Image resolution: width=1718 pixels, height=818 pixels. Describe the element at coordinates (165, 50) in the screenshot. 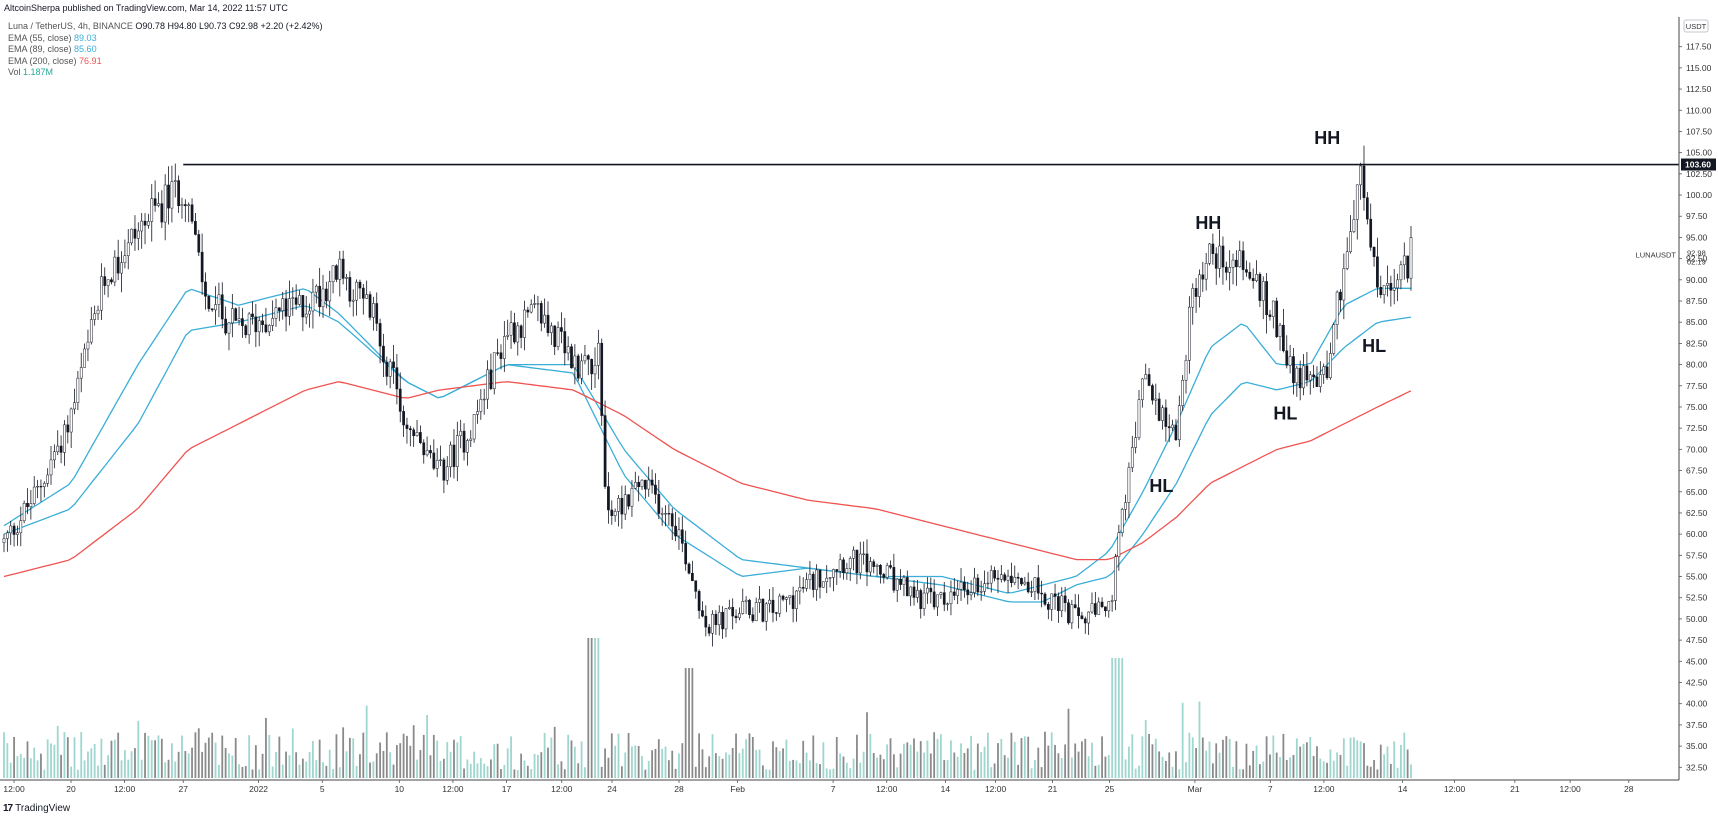

I see `legend-indicator-ema89: EMA (89, close) 85.60` at that location.